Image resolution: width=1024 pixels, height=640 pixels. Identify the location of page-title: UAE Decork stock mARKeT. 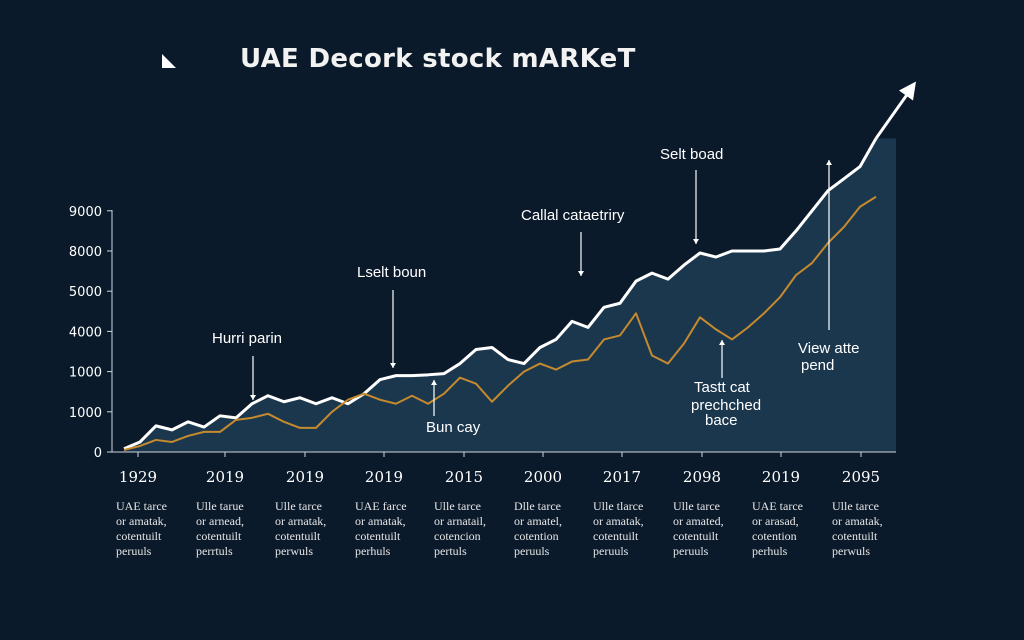
(438, 59).